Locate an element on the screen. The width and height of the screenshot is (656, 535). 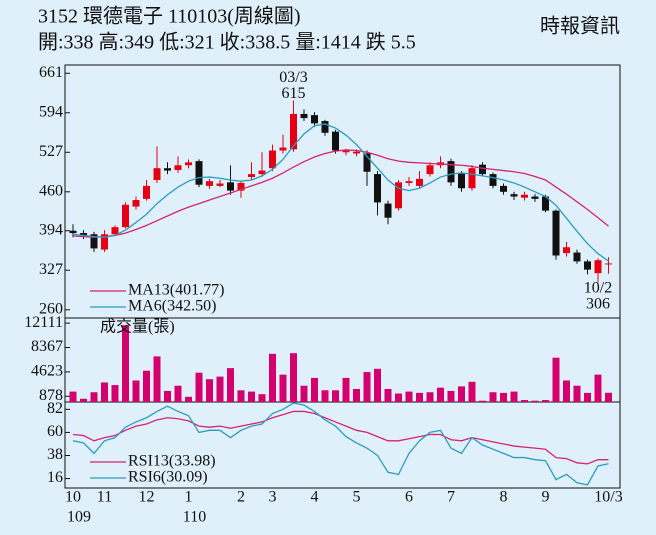
x-tick-label: 1 is located at coordinates (189, 497).